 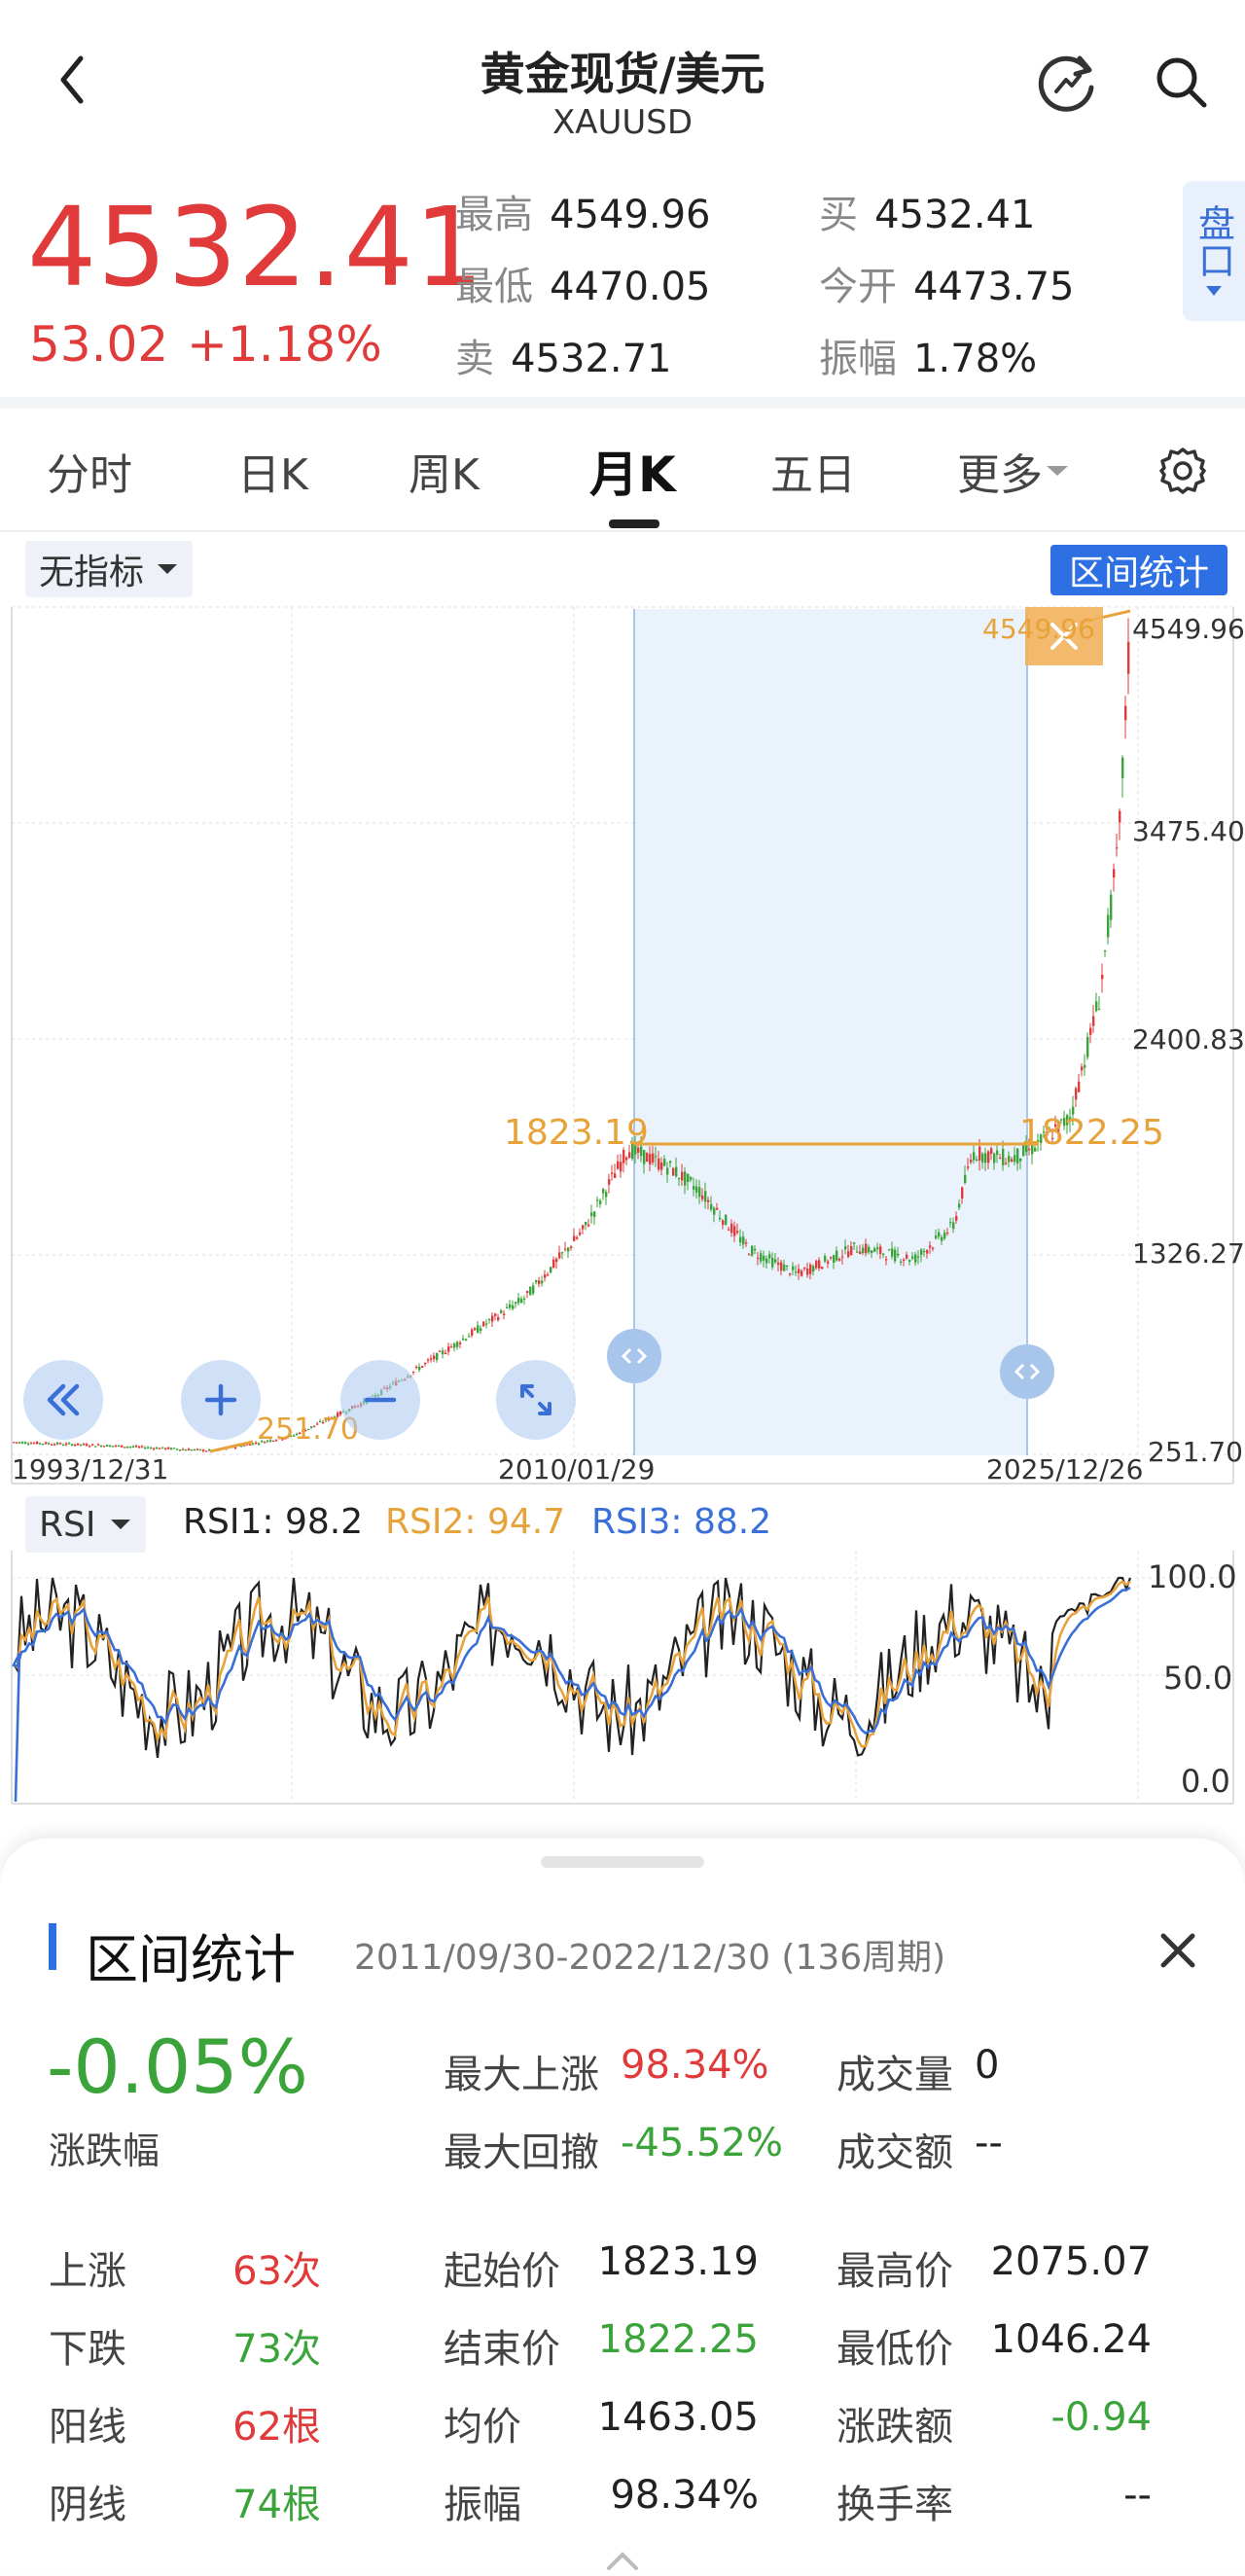 What do you see at coordinates (109, 569) in the screenshot?
I see `indicator-select: 无指标` at bounding box center [109, 569].